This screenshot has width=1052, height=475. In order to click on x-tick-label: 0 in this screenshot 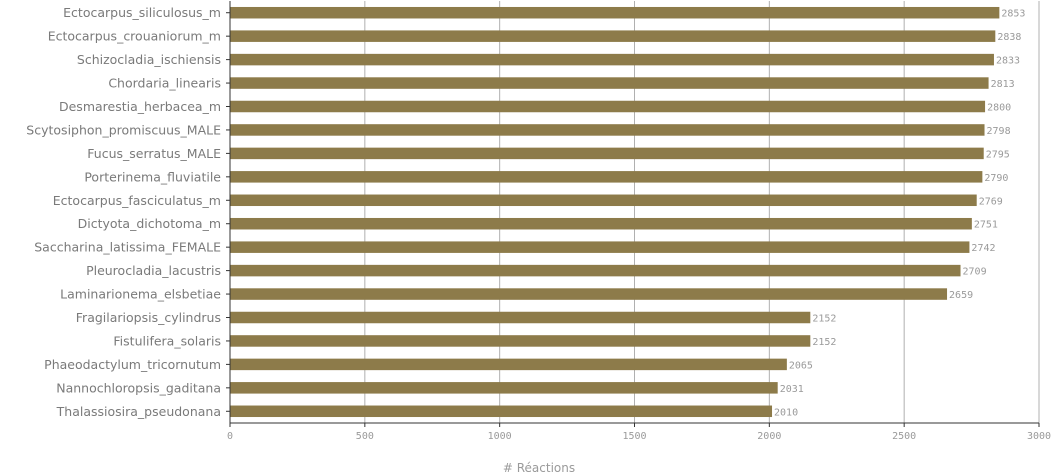, I will do `click(230, 436)`.